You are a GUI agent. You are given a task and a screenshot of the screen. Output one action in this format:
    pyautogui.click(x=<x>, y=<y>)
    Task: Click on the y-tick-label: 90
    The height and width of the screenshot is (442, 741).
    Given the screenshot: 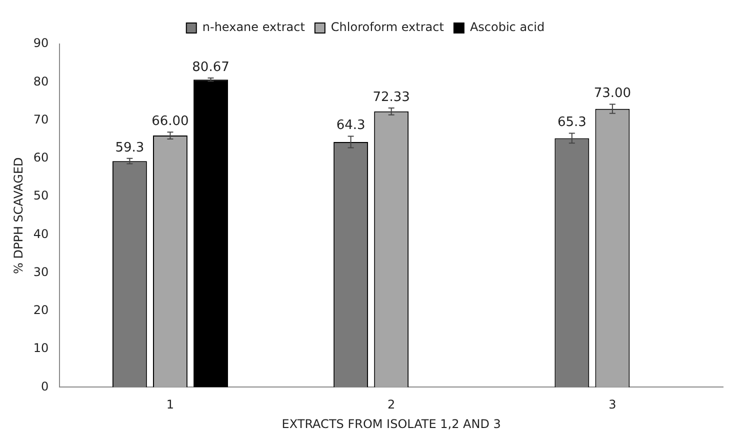 What is the action you would take?
    pyautogui.click(x=41, y=43)
    